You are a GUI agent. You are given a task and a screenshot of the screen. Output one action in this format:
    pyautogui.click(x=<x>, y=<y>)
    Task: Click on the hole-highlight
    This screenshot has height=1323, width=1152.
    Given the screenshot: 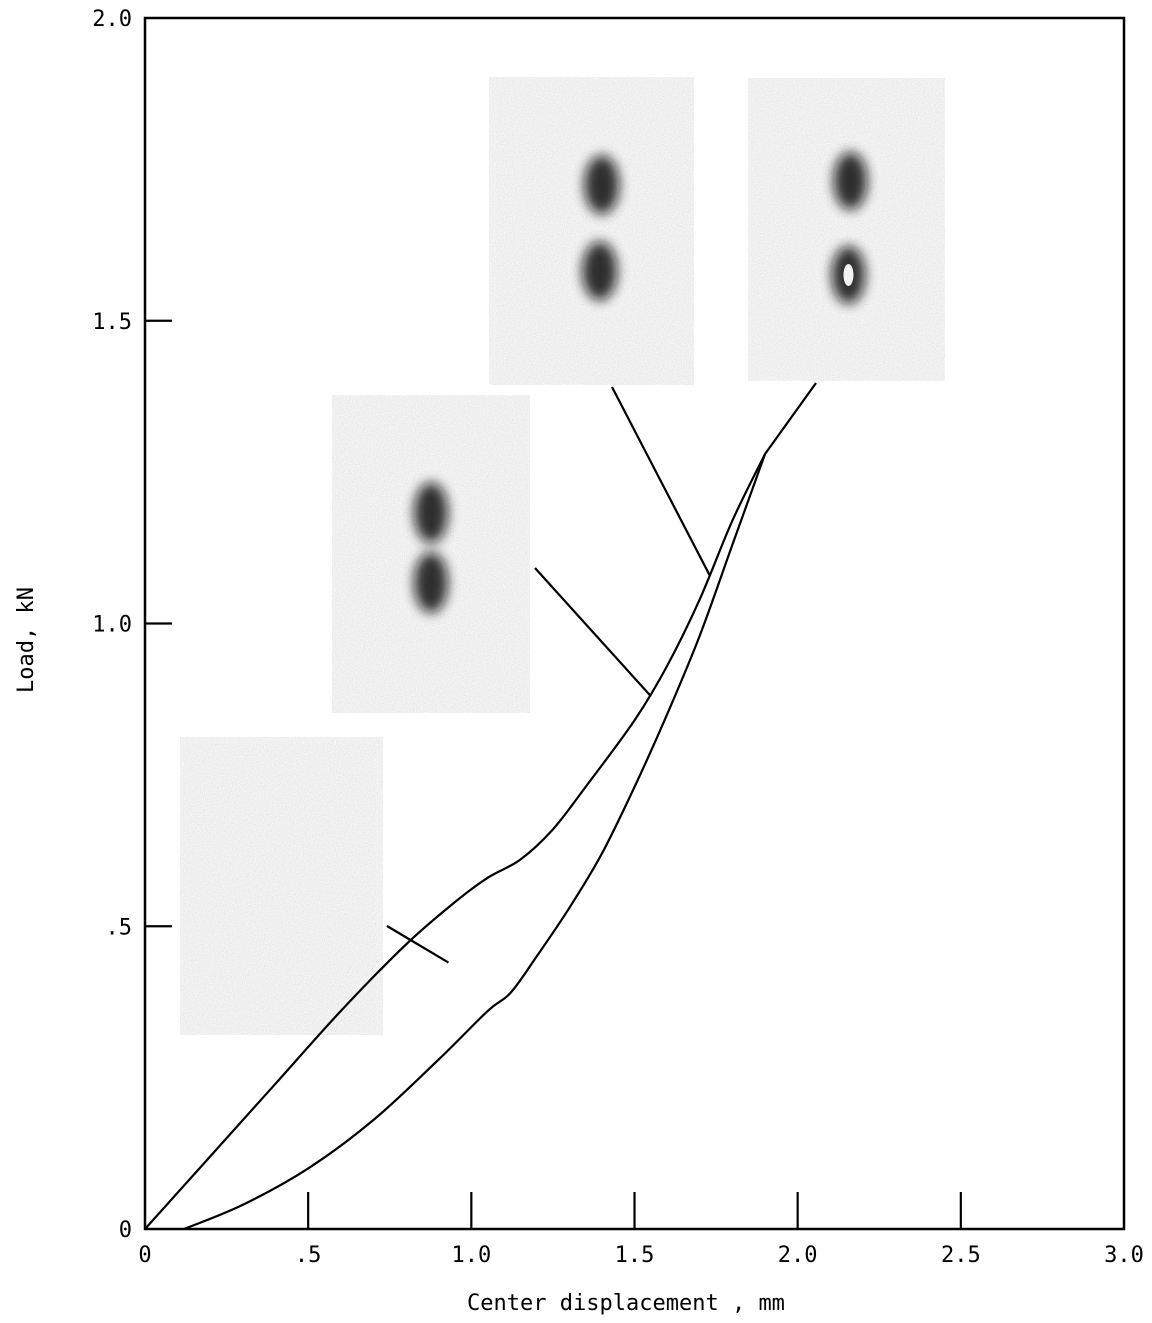 What is the action you would take?
    pyautogui.click(x=848, y=274)
    